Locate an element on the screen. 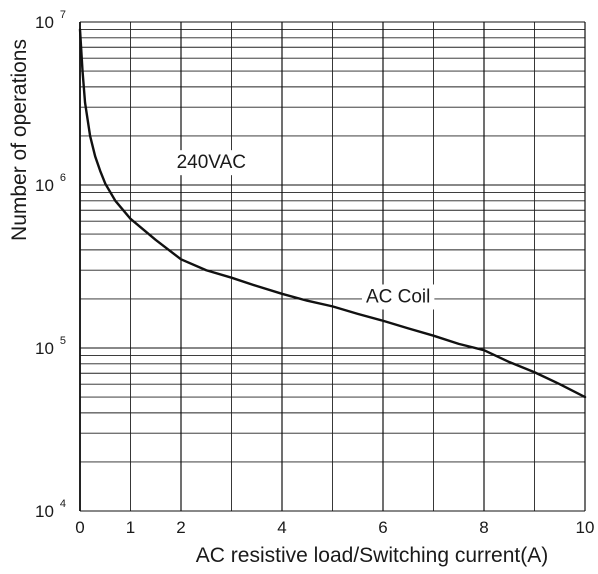  y-tick-label: 10 6 is located at coordinates (50, 183).